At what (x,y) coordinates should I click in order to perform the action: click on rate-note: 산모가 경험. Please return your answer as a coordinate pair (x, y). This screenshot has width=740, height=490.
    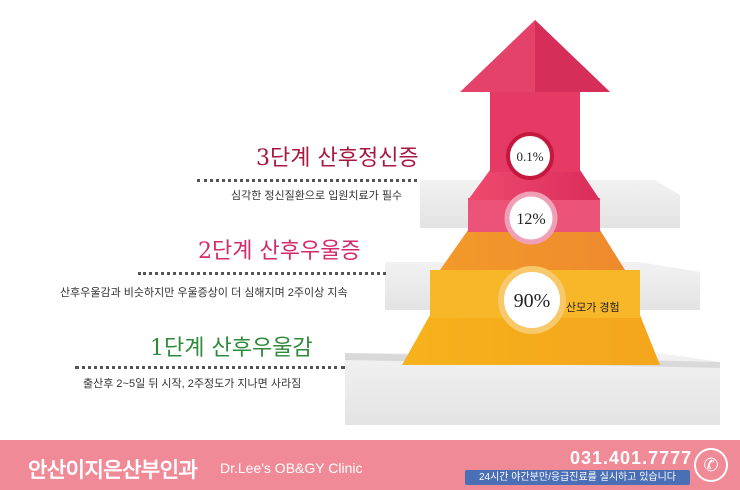
    Looking at the image, I should click on (593, 307).